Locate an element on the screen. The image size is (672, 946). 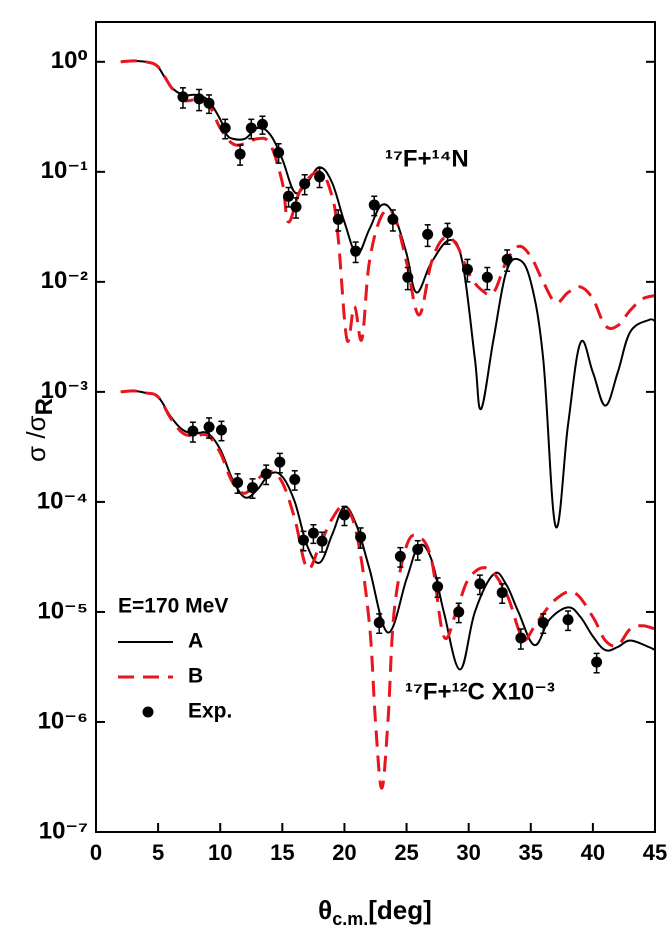
annotation: ¹⁷F+¹²C X10⁻³ is located at coordinates (480, 691).